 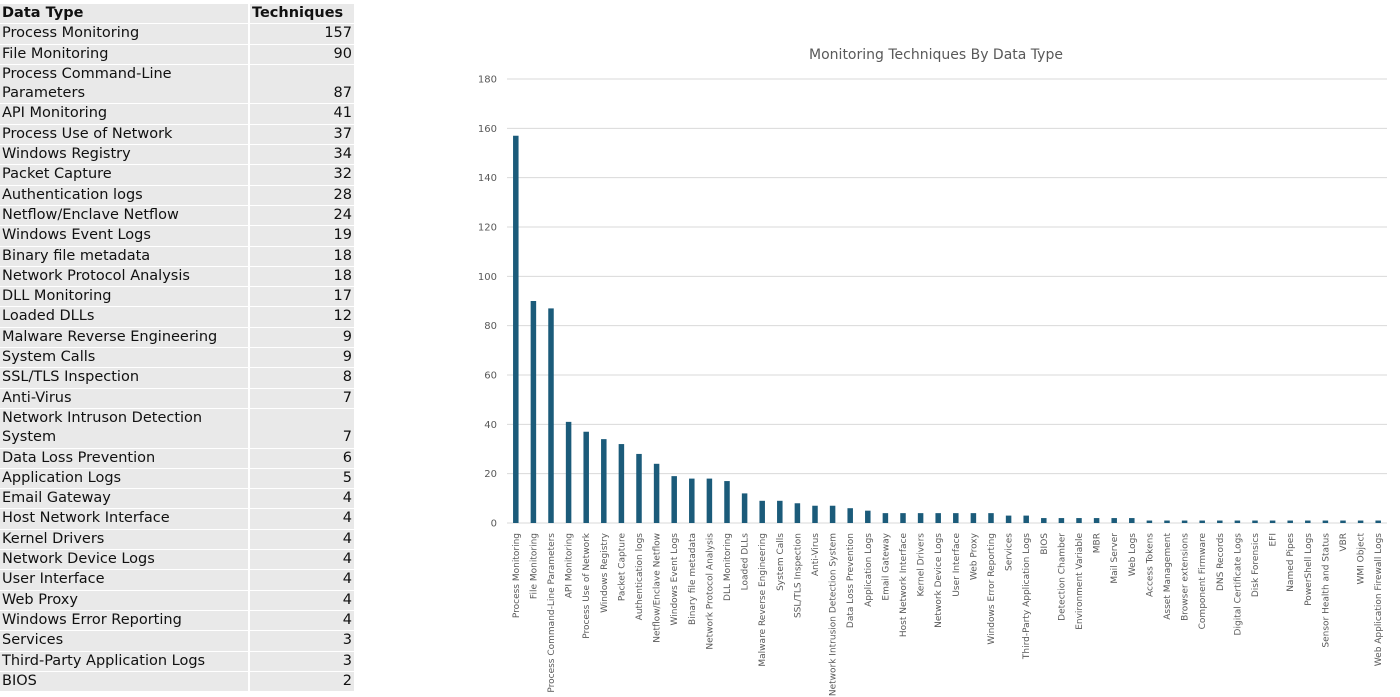 What do you see at coordinates (302, 479) in the screenshot?
I see `cell-techniques: 5` at bounding box center [302, 479].